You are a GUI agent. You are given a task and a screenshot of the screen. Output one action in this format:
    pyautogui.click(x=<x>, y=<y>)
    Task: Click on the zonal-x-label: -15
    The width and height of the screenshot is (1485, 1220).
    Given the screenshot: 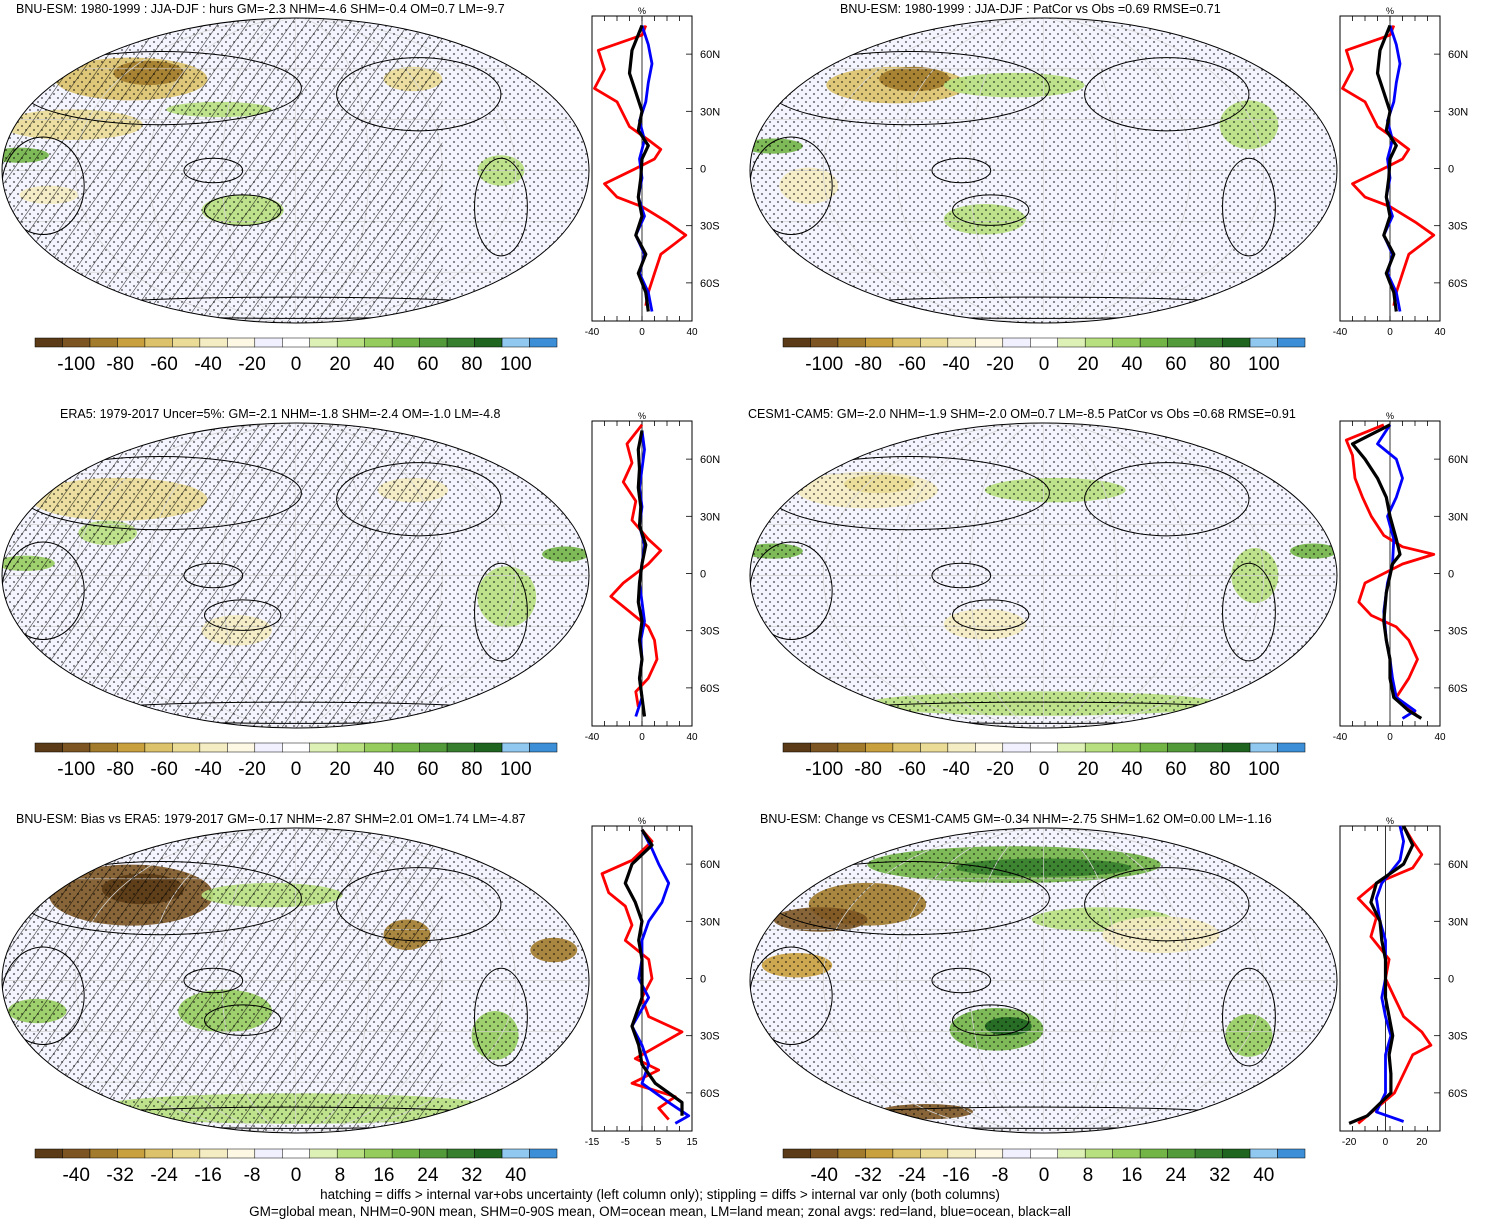 What is the action you would take?
    pyautogui.click(x=592, y=1142)
    